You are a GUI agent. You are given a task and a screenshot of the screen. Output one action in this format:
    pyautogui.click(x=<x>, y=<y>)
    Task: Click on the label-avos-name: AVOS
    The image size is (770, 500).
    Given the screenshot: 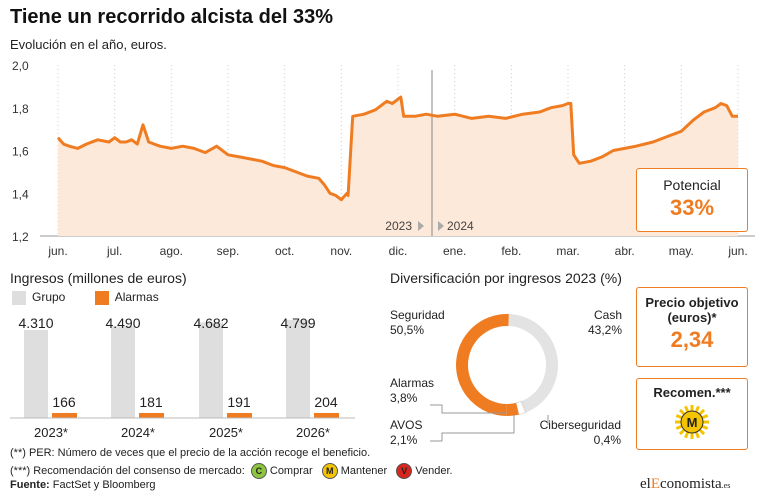 What is the action you would take?
    pyautogui.click(x=406, y=425)
    